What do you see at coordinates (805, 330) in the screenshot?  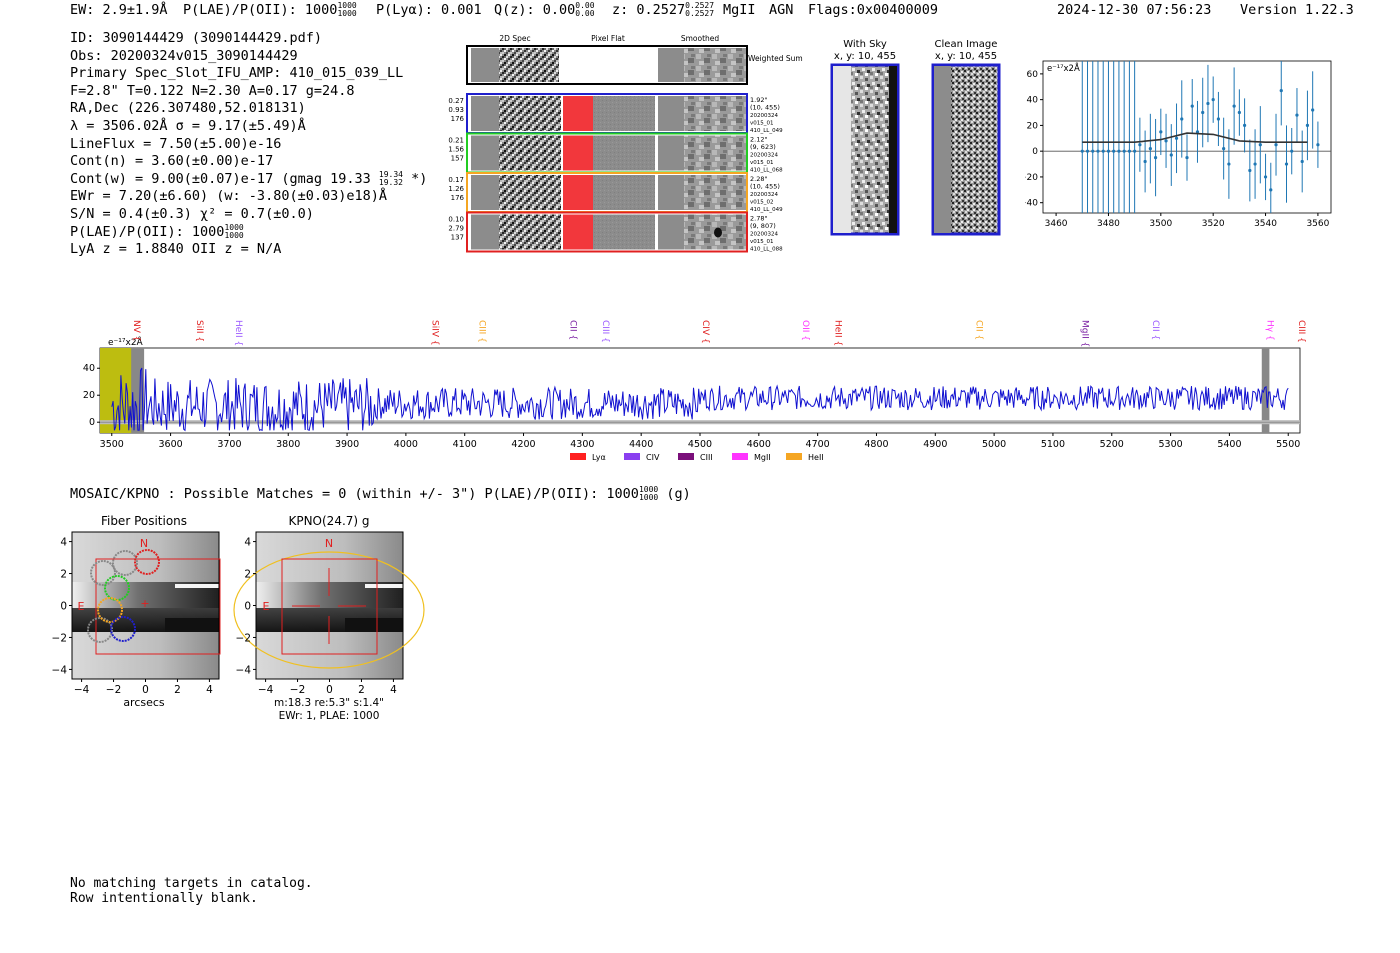 I see `spectrum-line-label: OII {` at bounding box center [805, 330].